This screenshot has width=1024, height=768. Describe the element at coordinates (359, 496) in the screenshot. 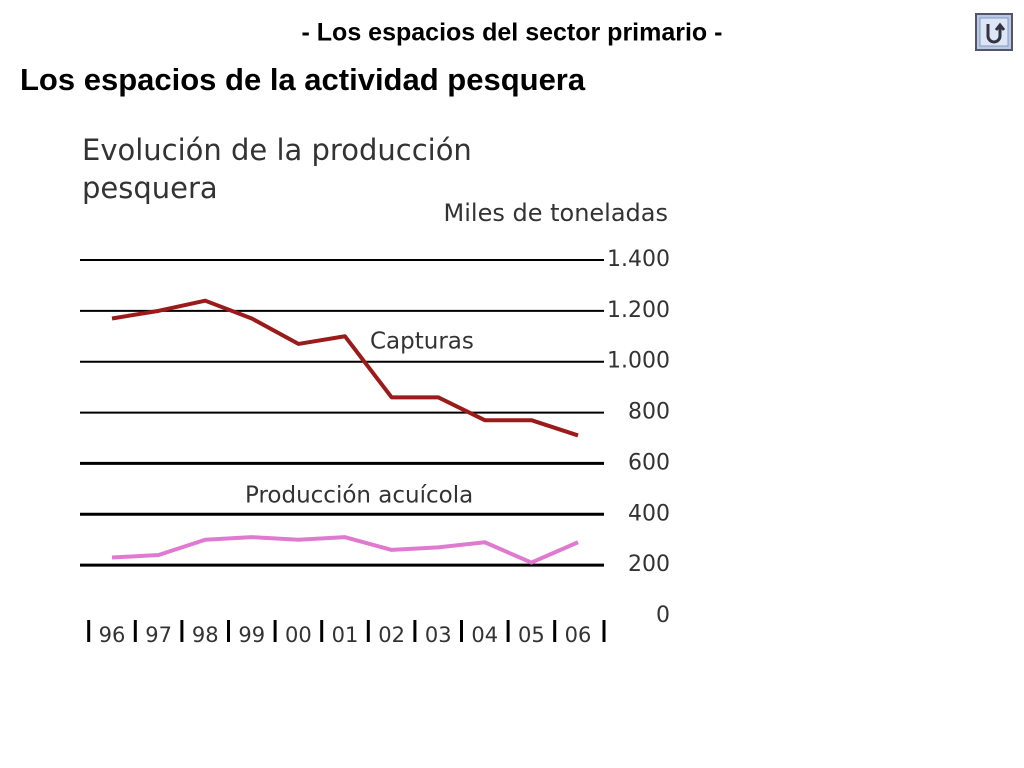

I see `series-label: Producción acuícola` at that location.